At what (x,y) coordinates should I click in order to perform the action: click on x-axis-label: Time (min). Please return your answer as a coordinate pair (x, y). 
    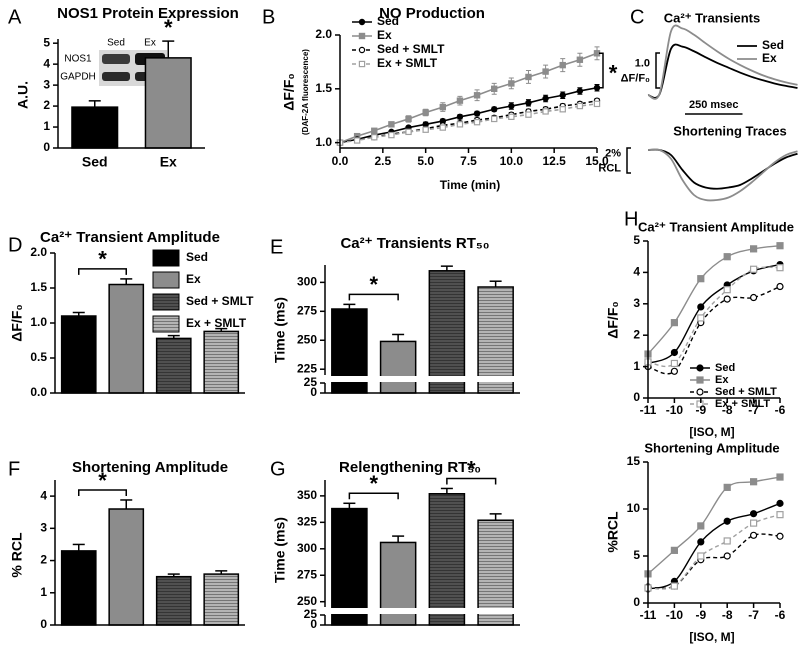
    Looking at the image, I should click on (470, 185).